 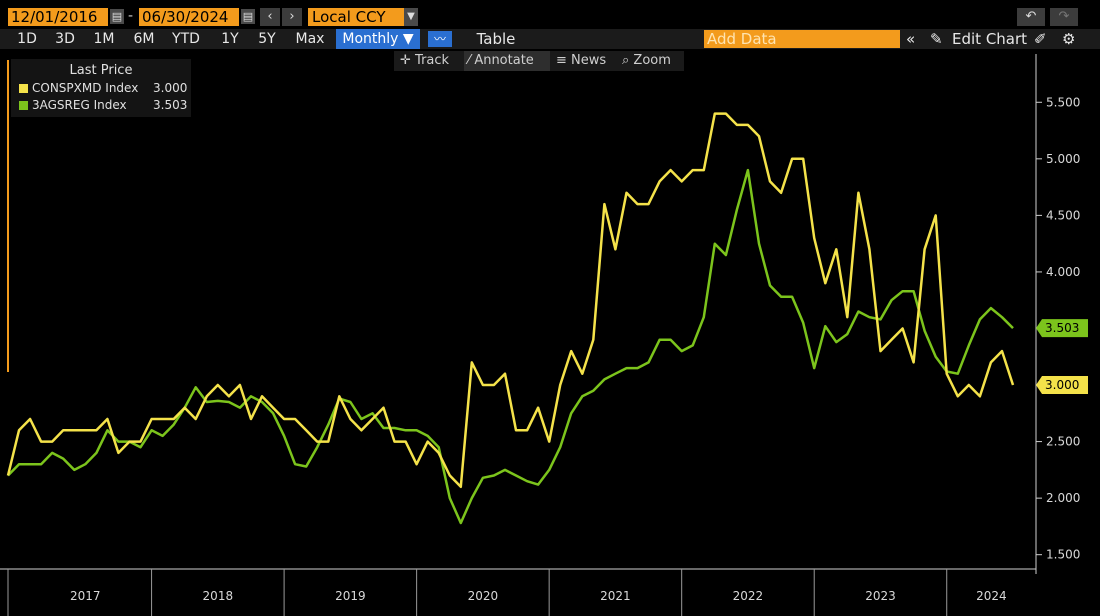 I want to click on pencil-icon: ✎, so click(x=936, y=39).